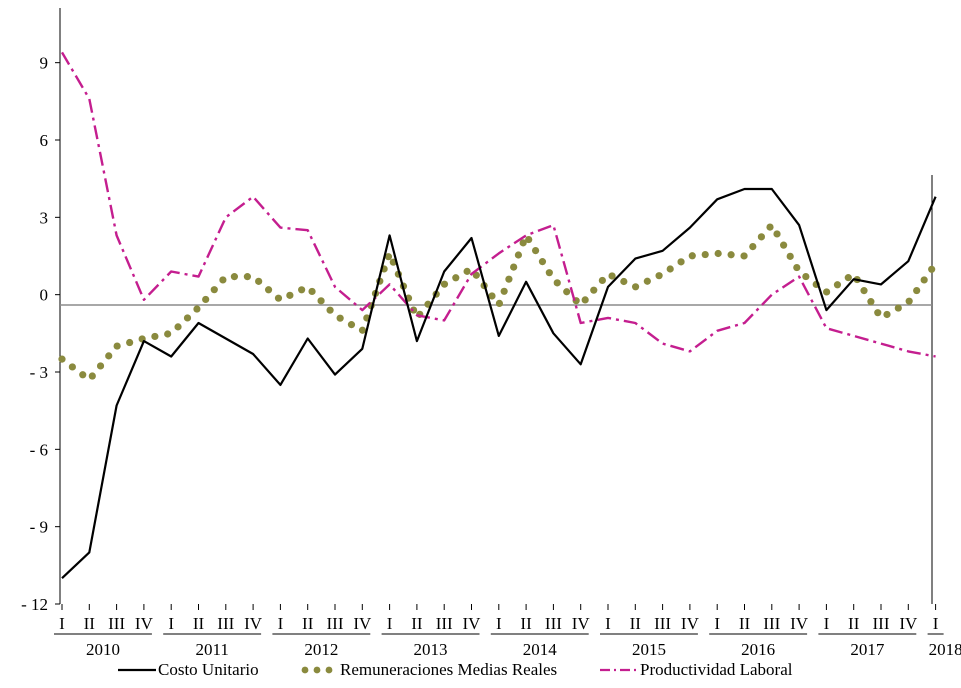  I want to click on y-tick-label: 3, so click(44, 217).